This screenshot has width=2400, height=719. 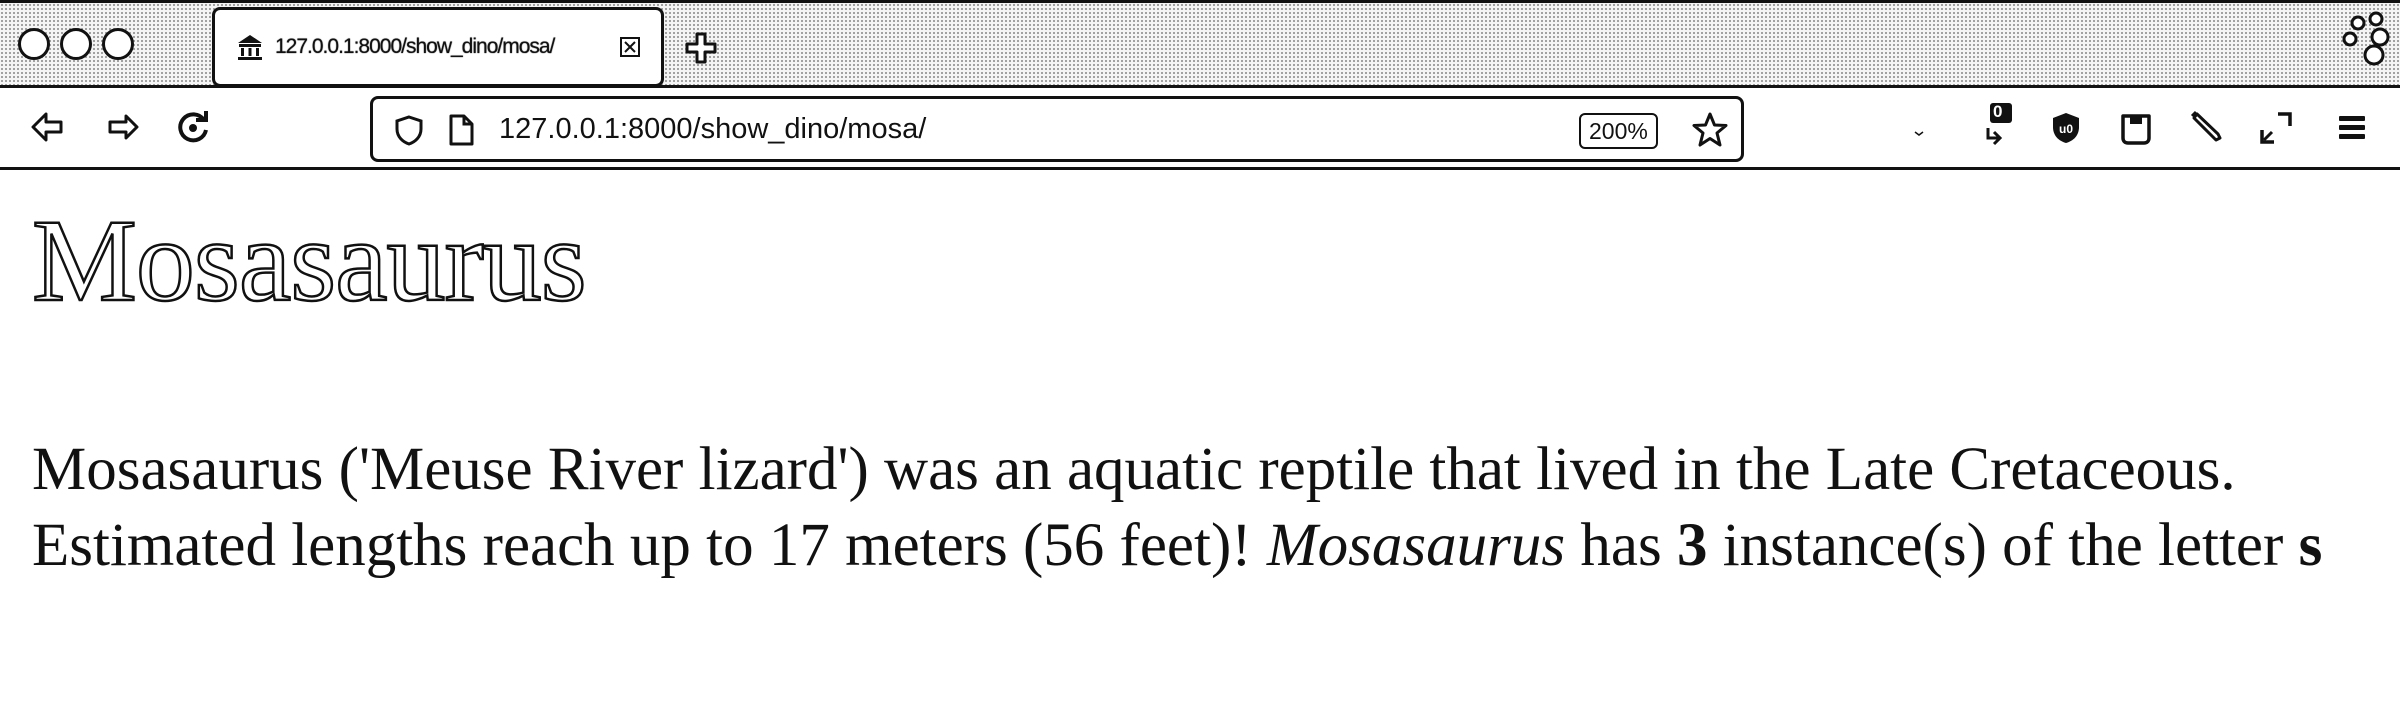 What do you see at coordinates (193, 127) in the screenshot?
I see `reload-icon` at bounding box center [193, 127].